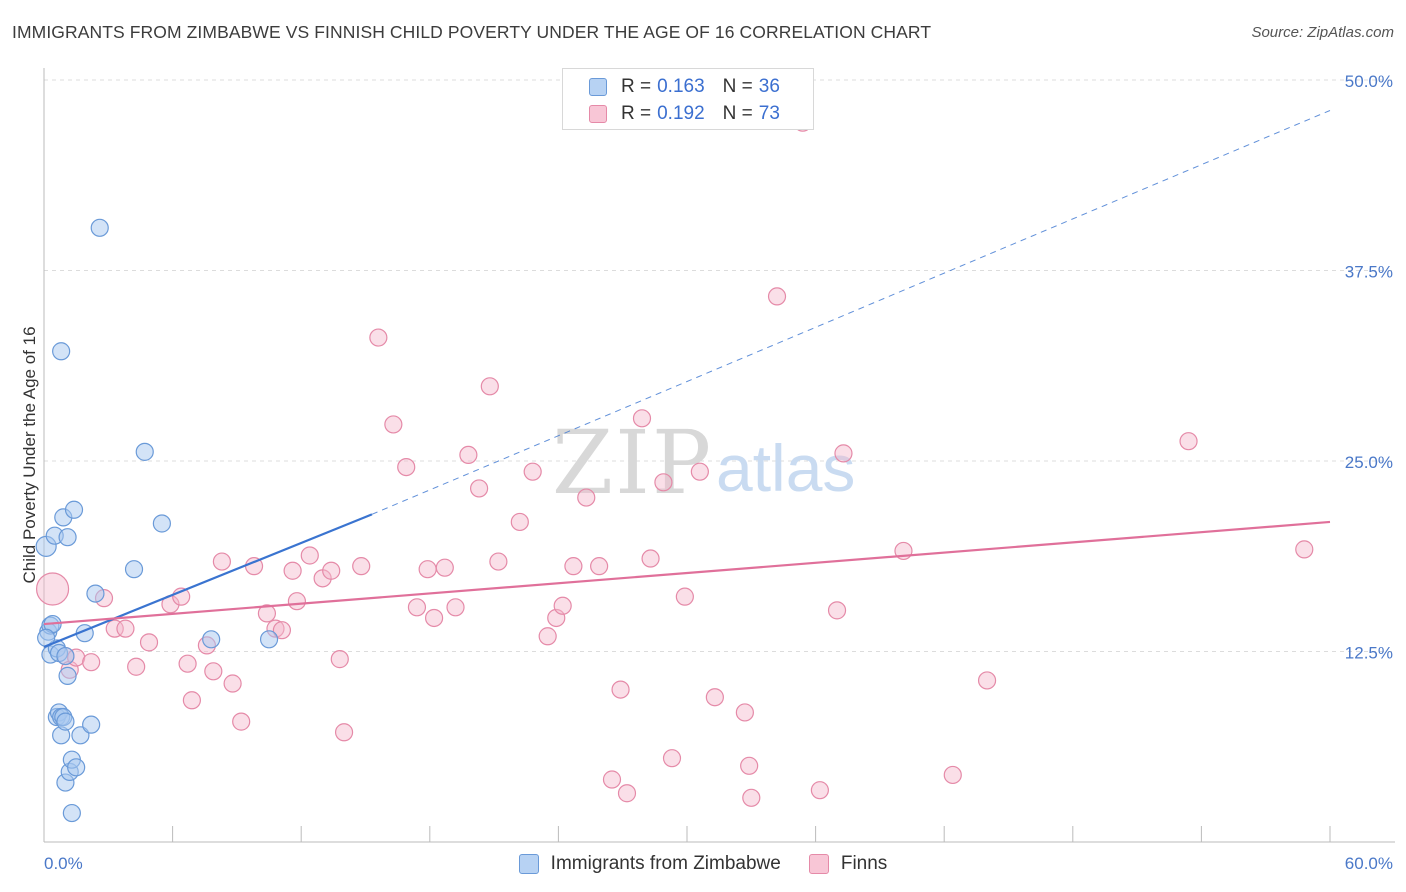 The height and width of the screenshot is (892, 1406). I want to click on source-label: Source: ZipAtlas.com, so click(1322, 32).